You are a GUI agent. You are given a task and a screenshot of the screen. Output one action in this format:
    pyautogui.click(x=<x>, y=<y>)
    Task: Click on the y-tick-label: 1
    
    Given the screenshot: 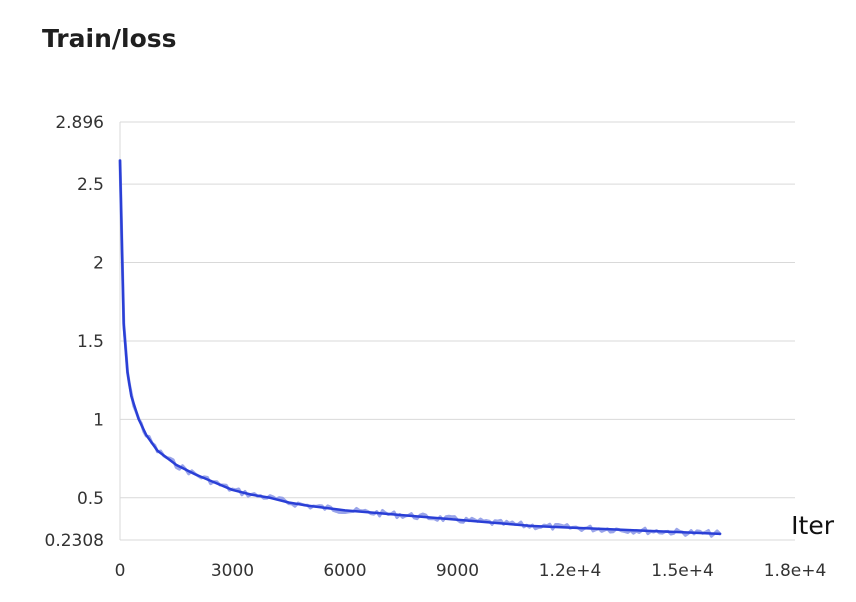 What is the action you would take?
    pyautogui.click(x=98, y=420)
    